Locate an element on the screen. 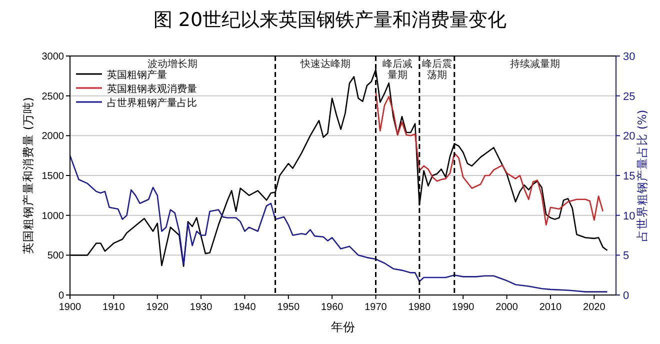 The image size is (660, 344). y2-axis-title: 占世界粗钢产量占比 (%) is located at coordinates (642, 176).